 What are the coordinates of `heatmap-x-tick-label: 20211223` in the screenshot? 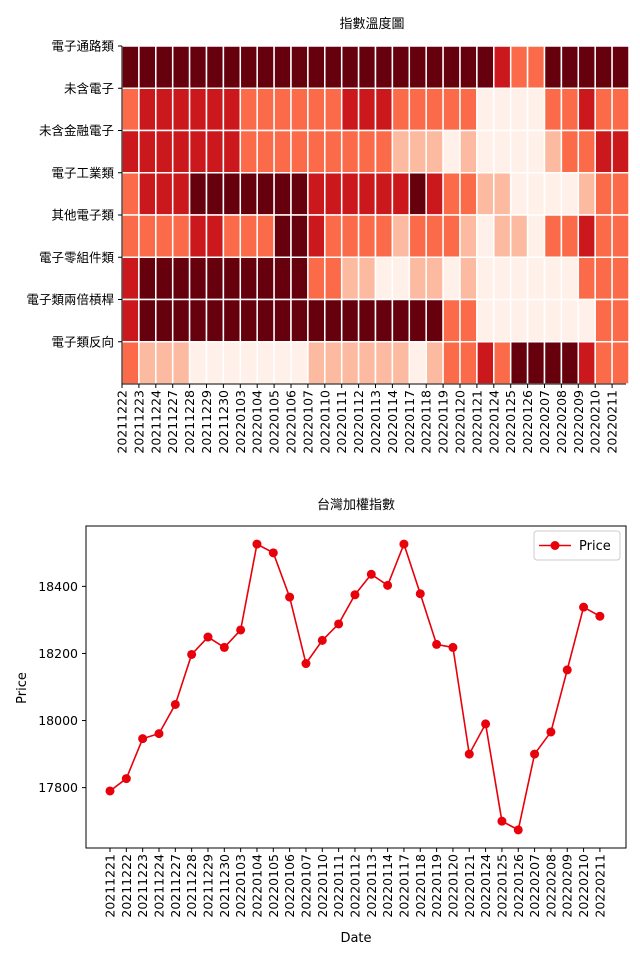 It's located at (138, 422).